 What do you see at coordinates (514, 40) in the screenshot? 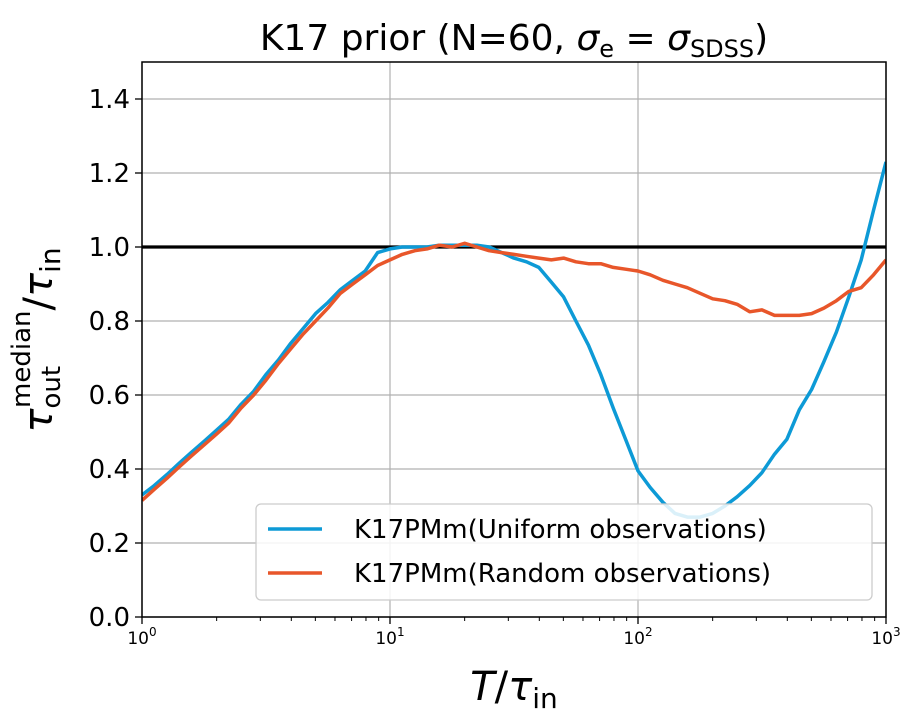
I see `chart-title: K17 prior (N=60, σe = σSDSS)` at bounding box center [514, 40].